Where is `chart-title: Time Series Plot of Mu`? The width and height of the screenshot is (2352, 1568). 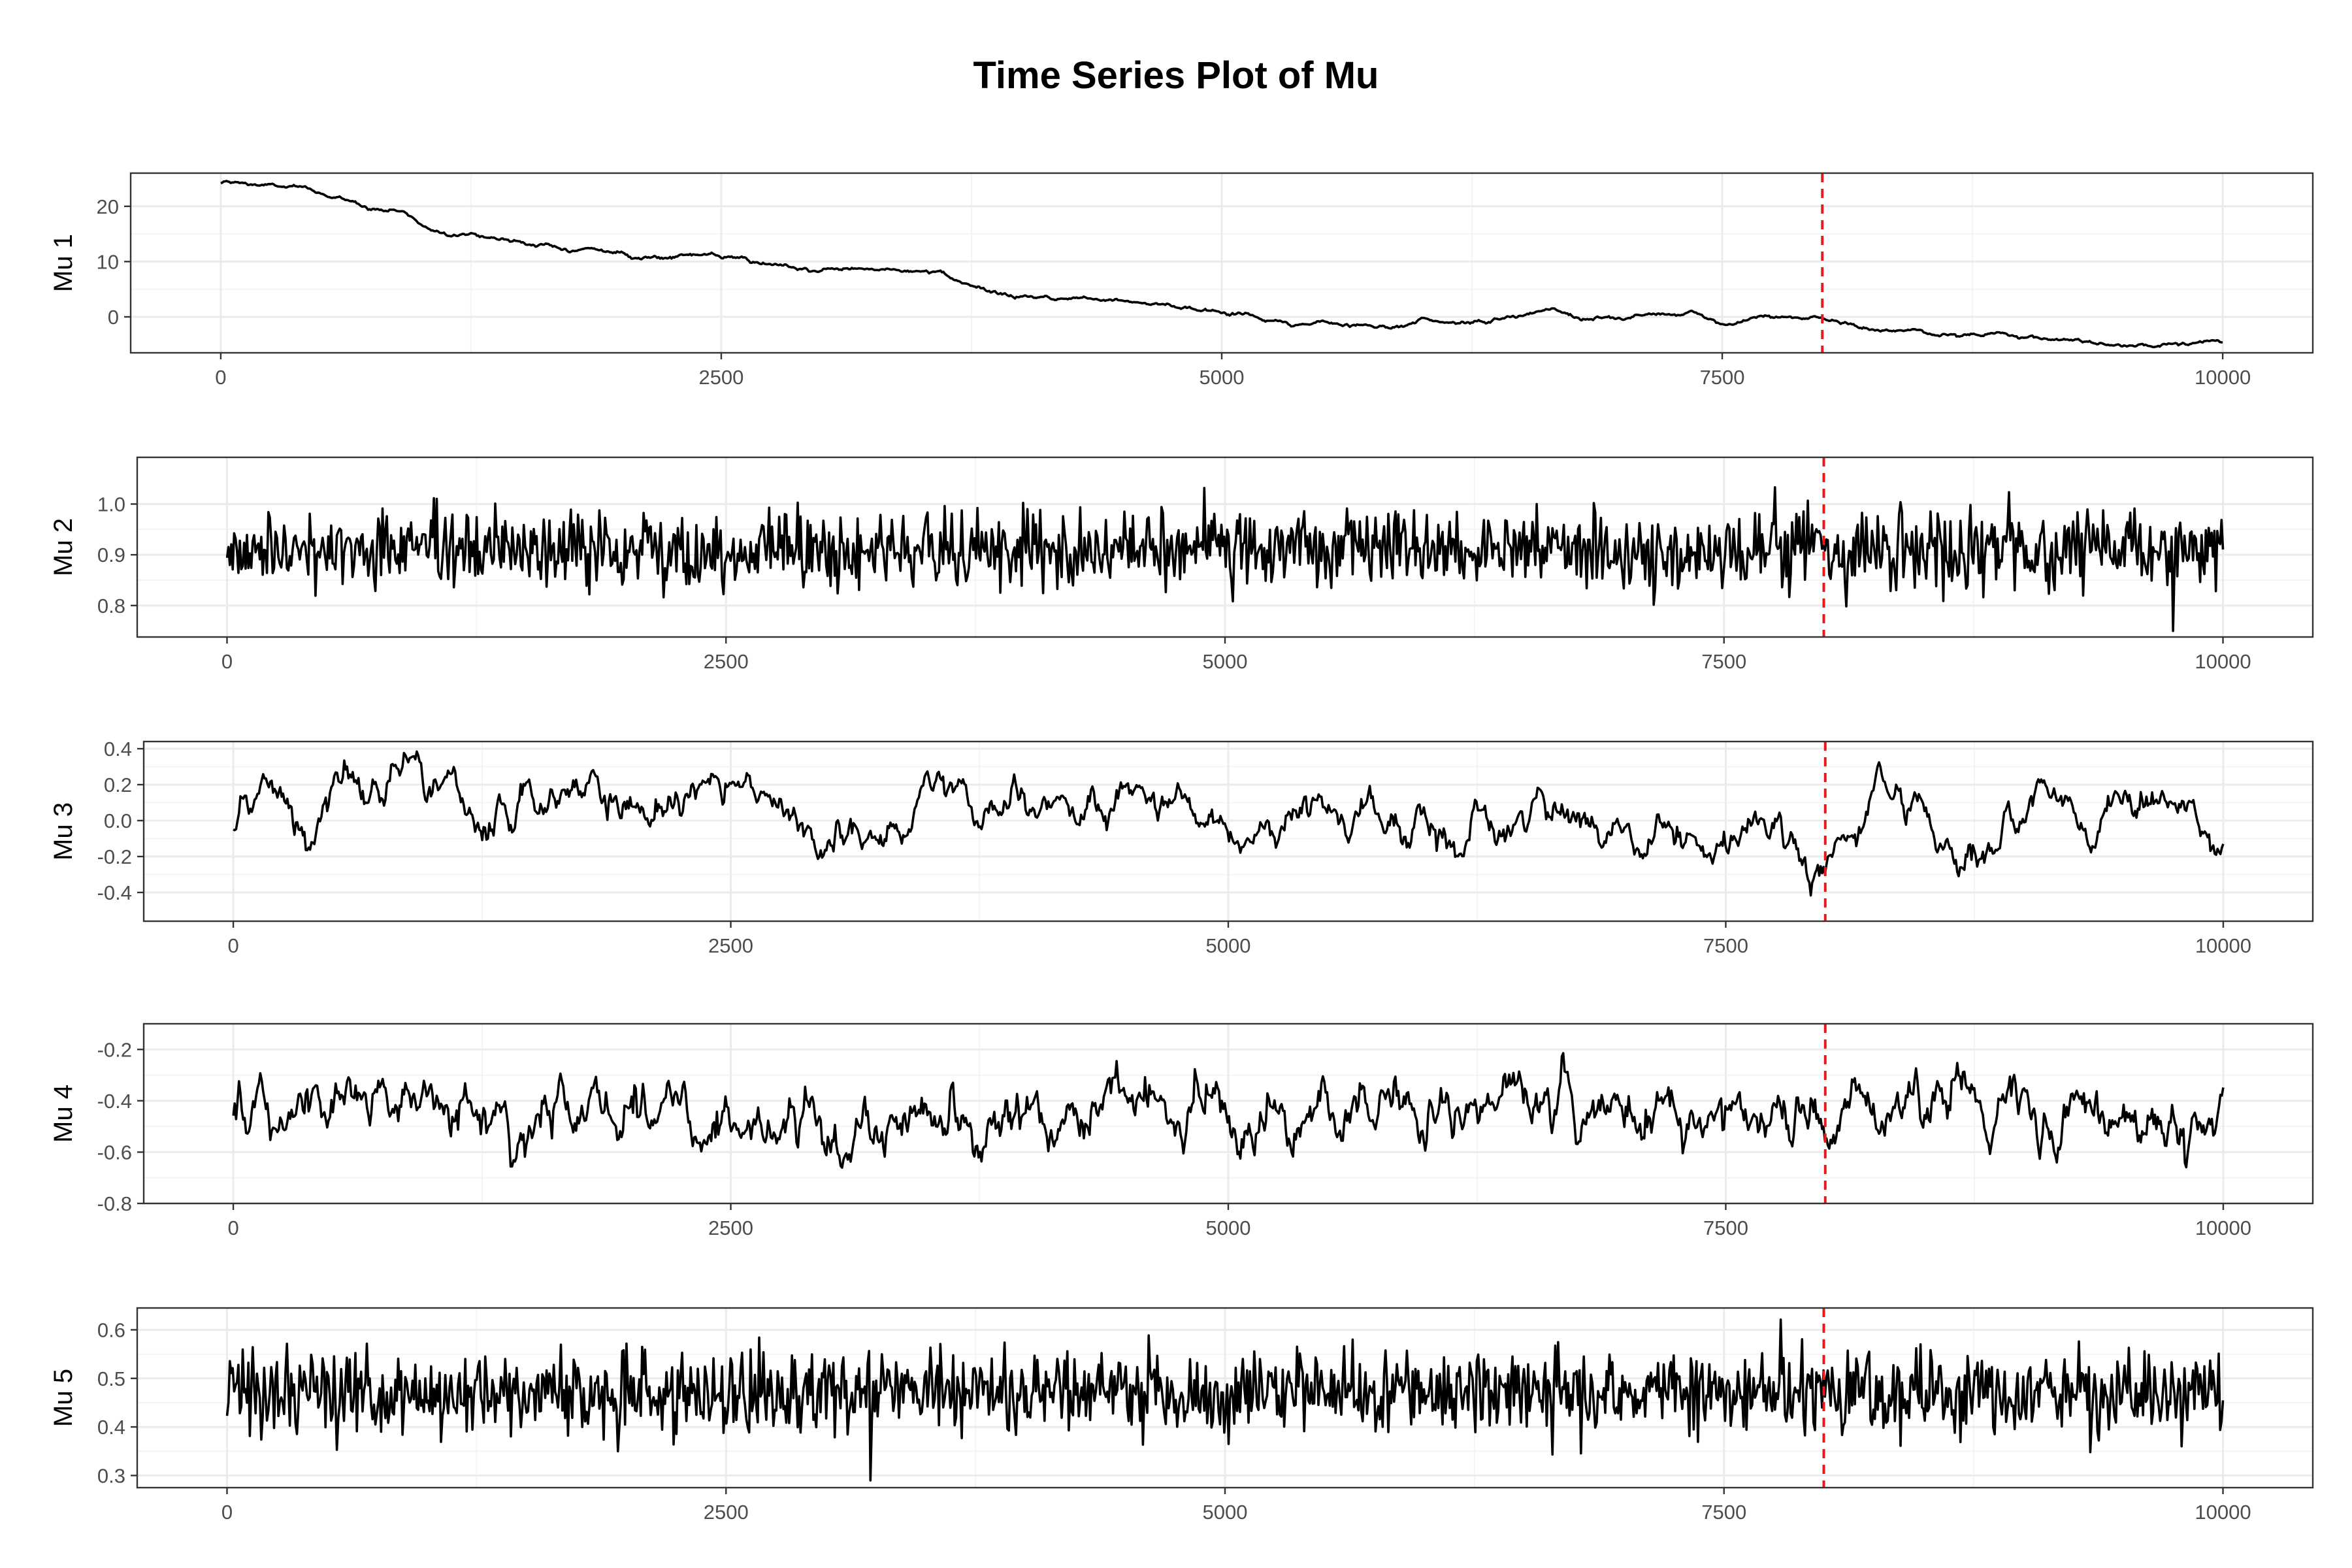 chart-title: Time Series Plot of Mu is located at coordinates (1176, 75).